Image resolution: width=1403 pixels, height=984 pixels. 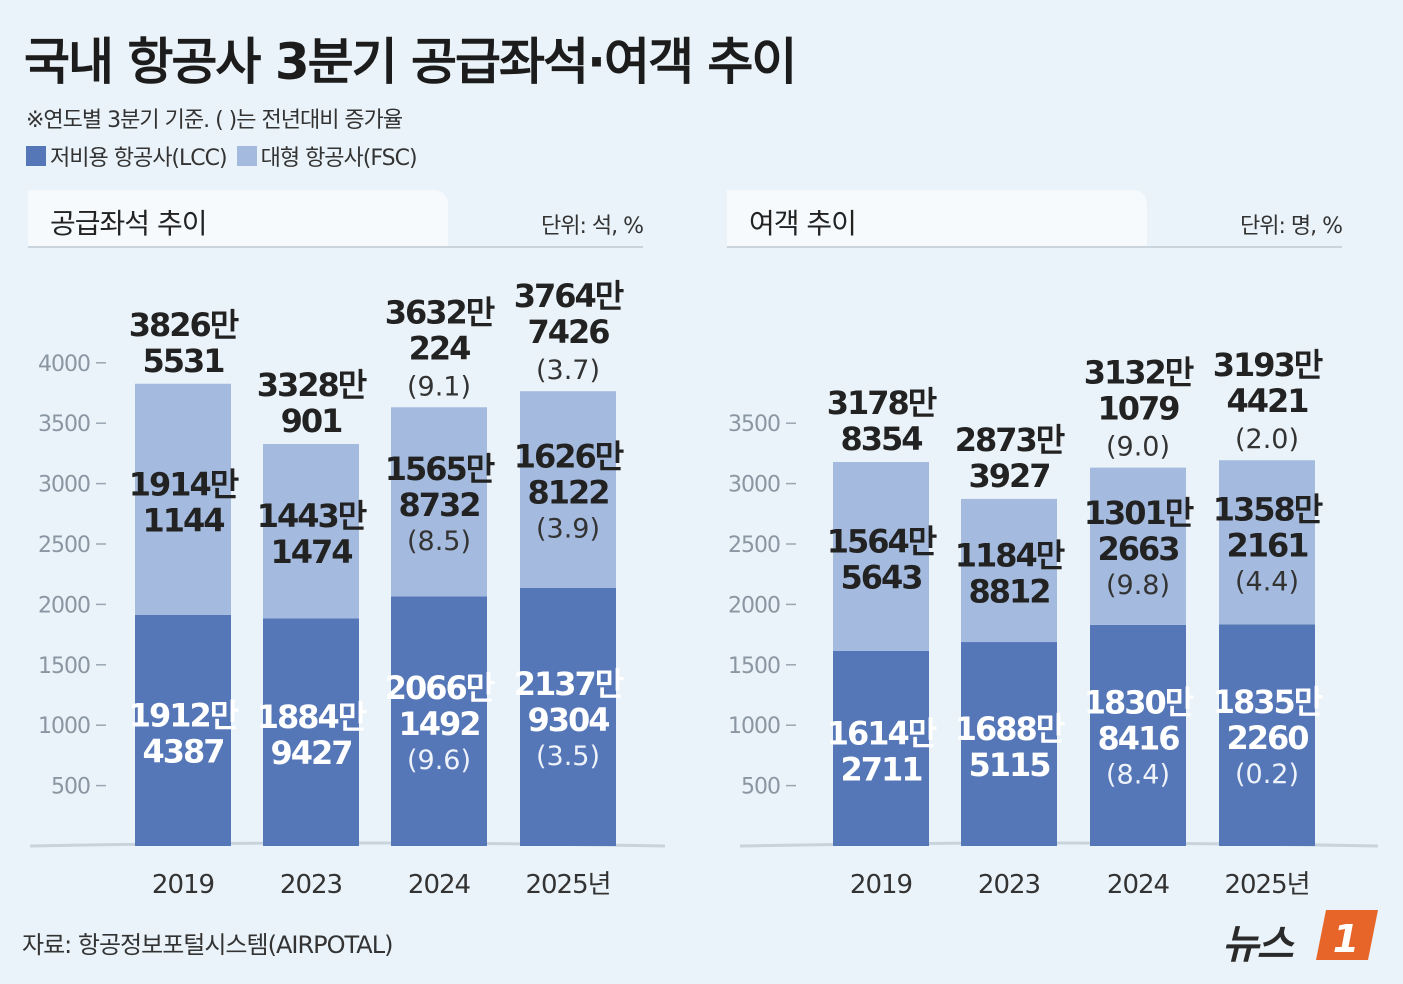 I want to click on total-growth-label-seats: (3.7), so click(x=568, y=370).